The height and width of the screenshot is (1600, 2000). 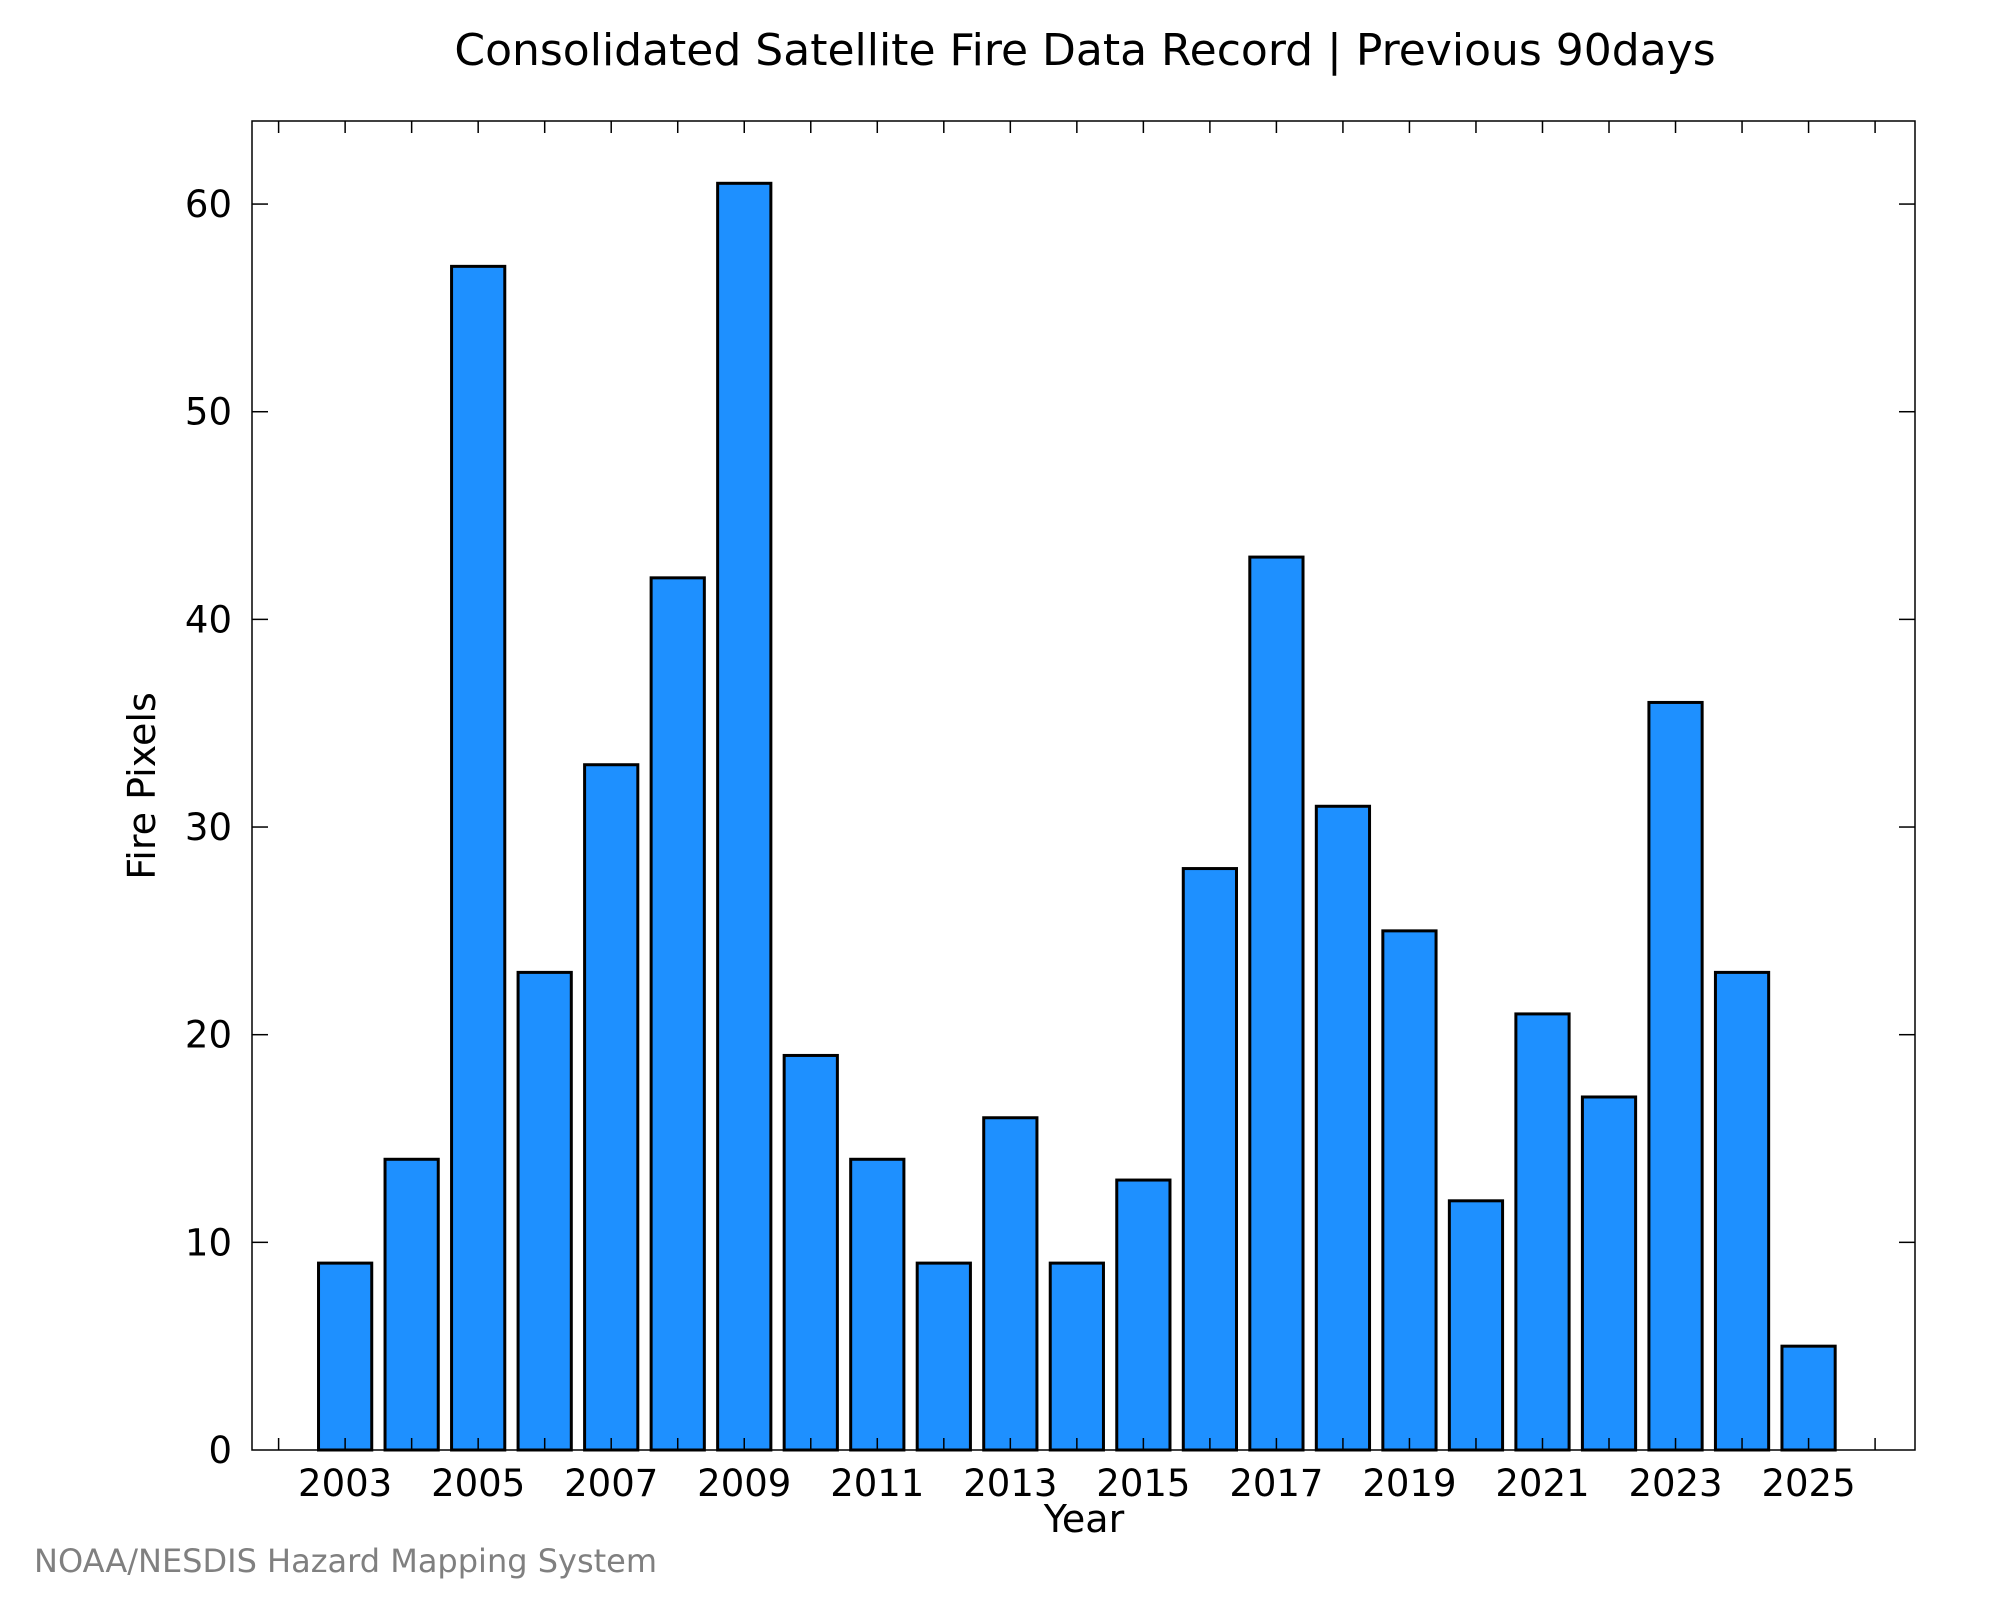 I want to click on source-footer: NOAA/NESDIS Hazard Mapping System, so click(x=345, y=1561).